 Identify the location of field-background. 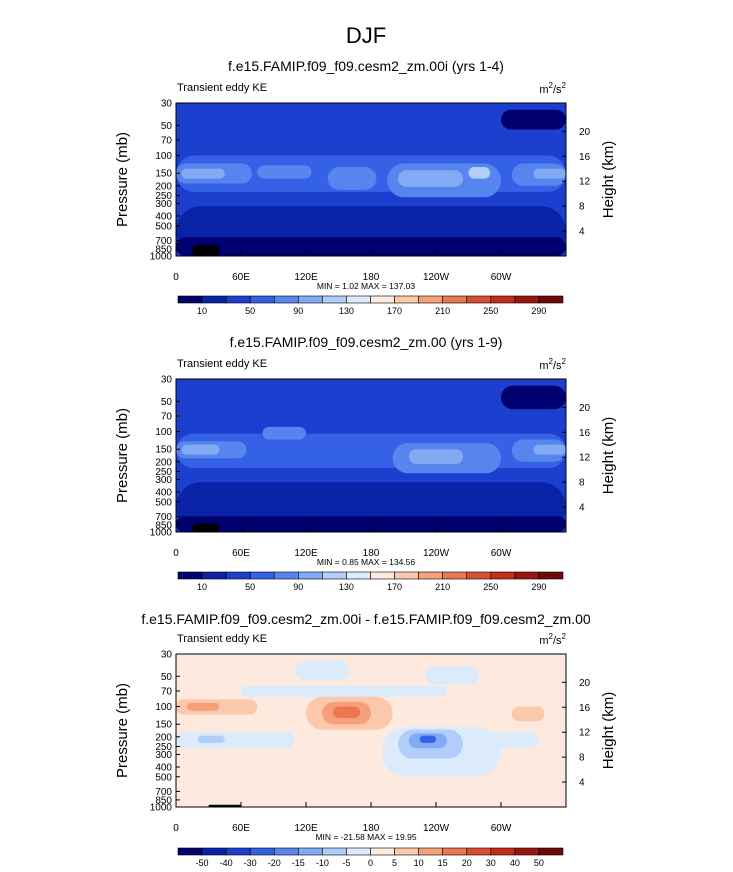
(371, 730).